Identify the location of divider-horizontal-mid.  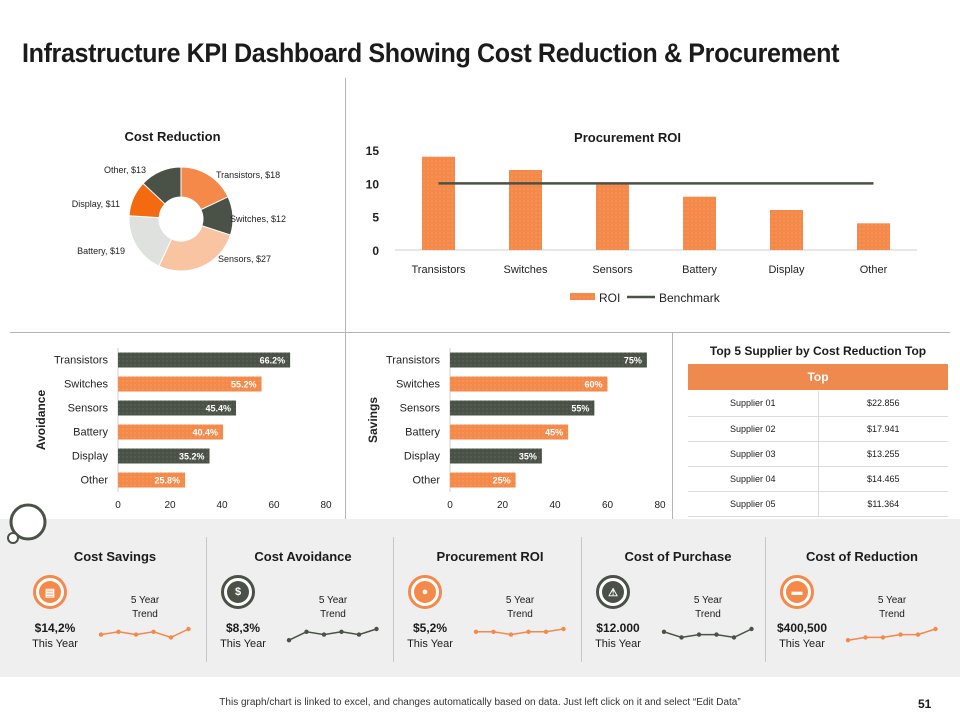
(480, 332).